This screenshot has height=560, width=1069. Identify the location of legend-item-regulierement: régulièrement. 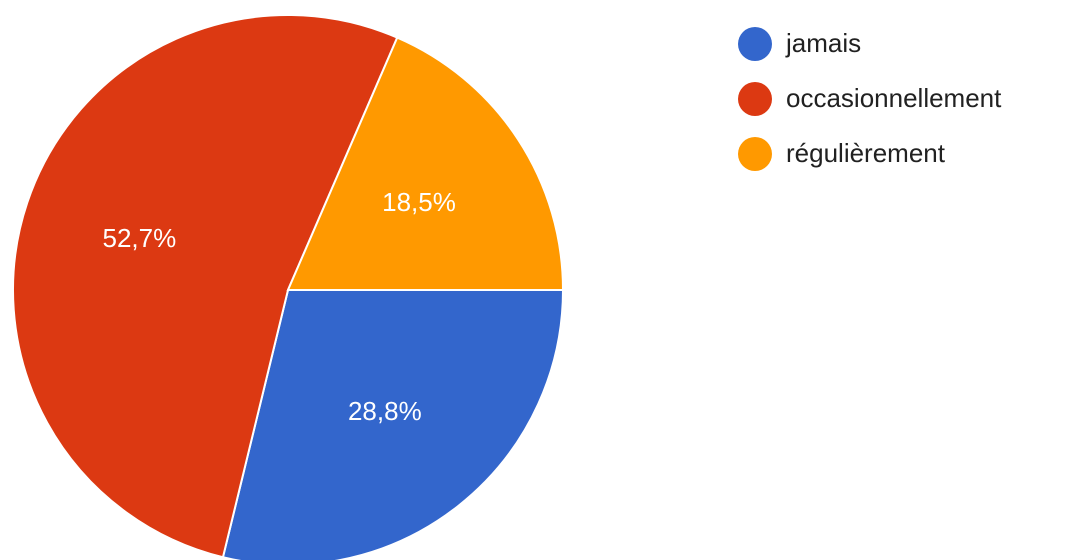
(869, 153).